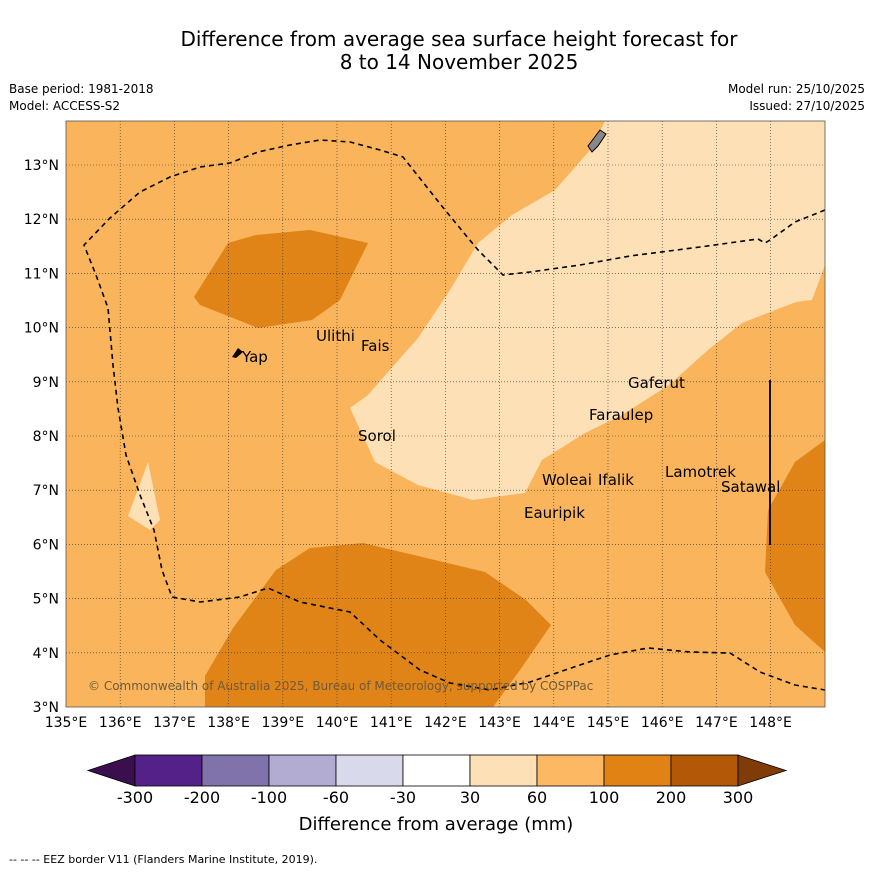  What do you see at coordinates (621, 415) in the screenshot?
I see `place-faraulep: Faraulep` at bounding box center [621, 415].